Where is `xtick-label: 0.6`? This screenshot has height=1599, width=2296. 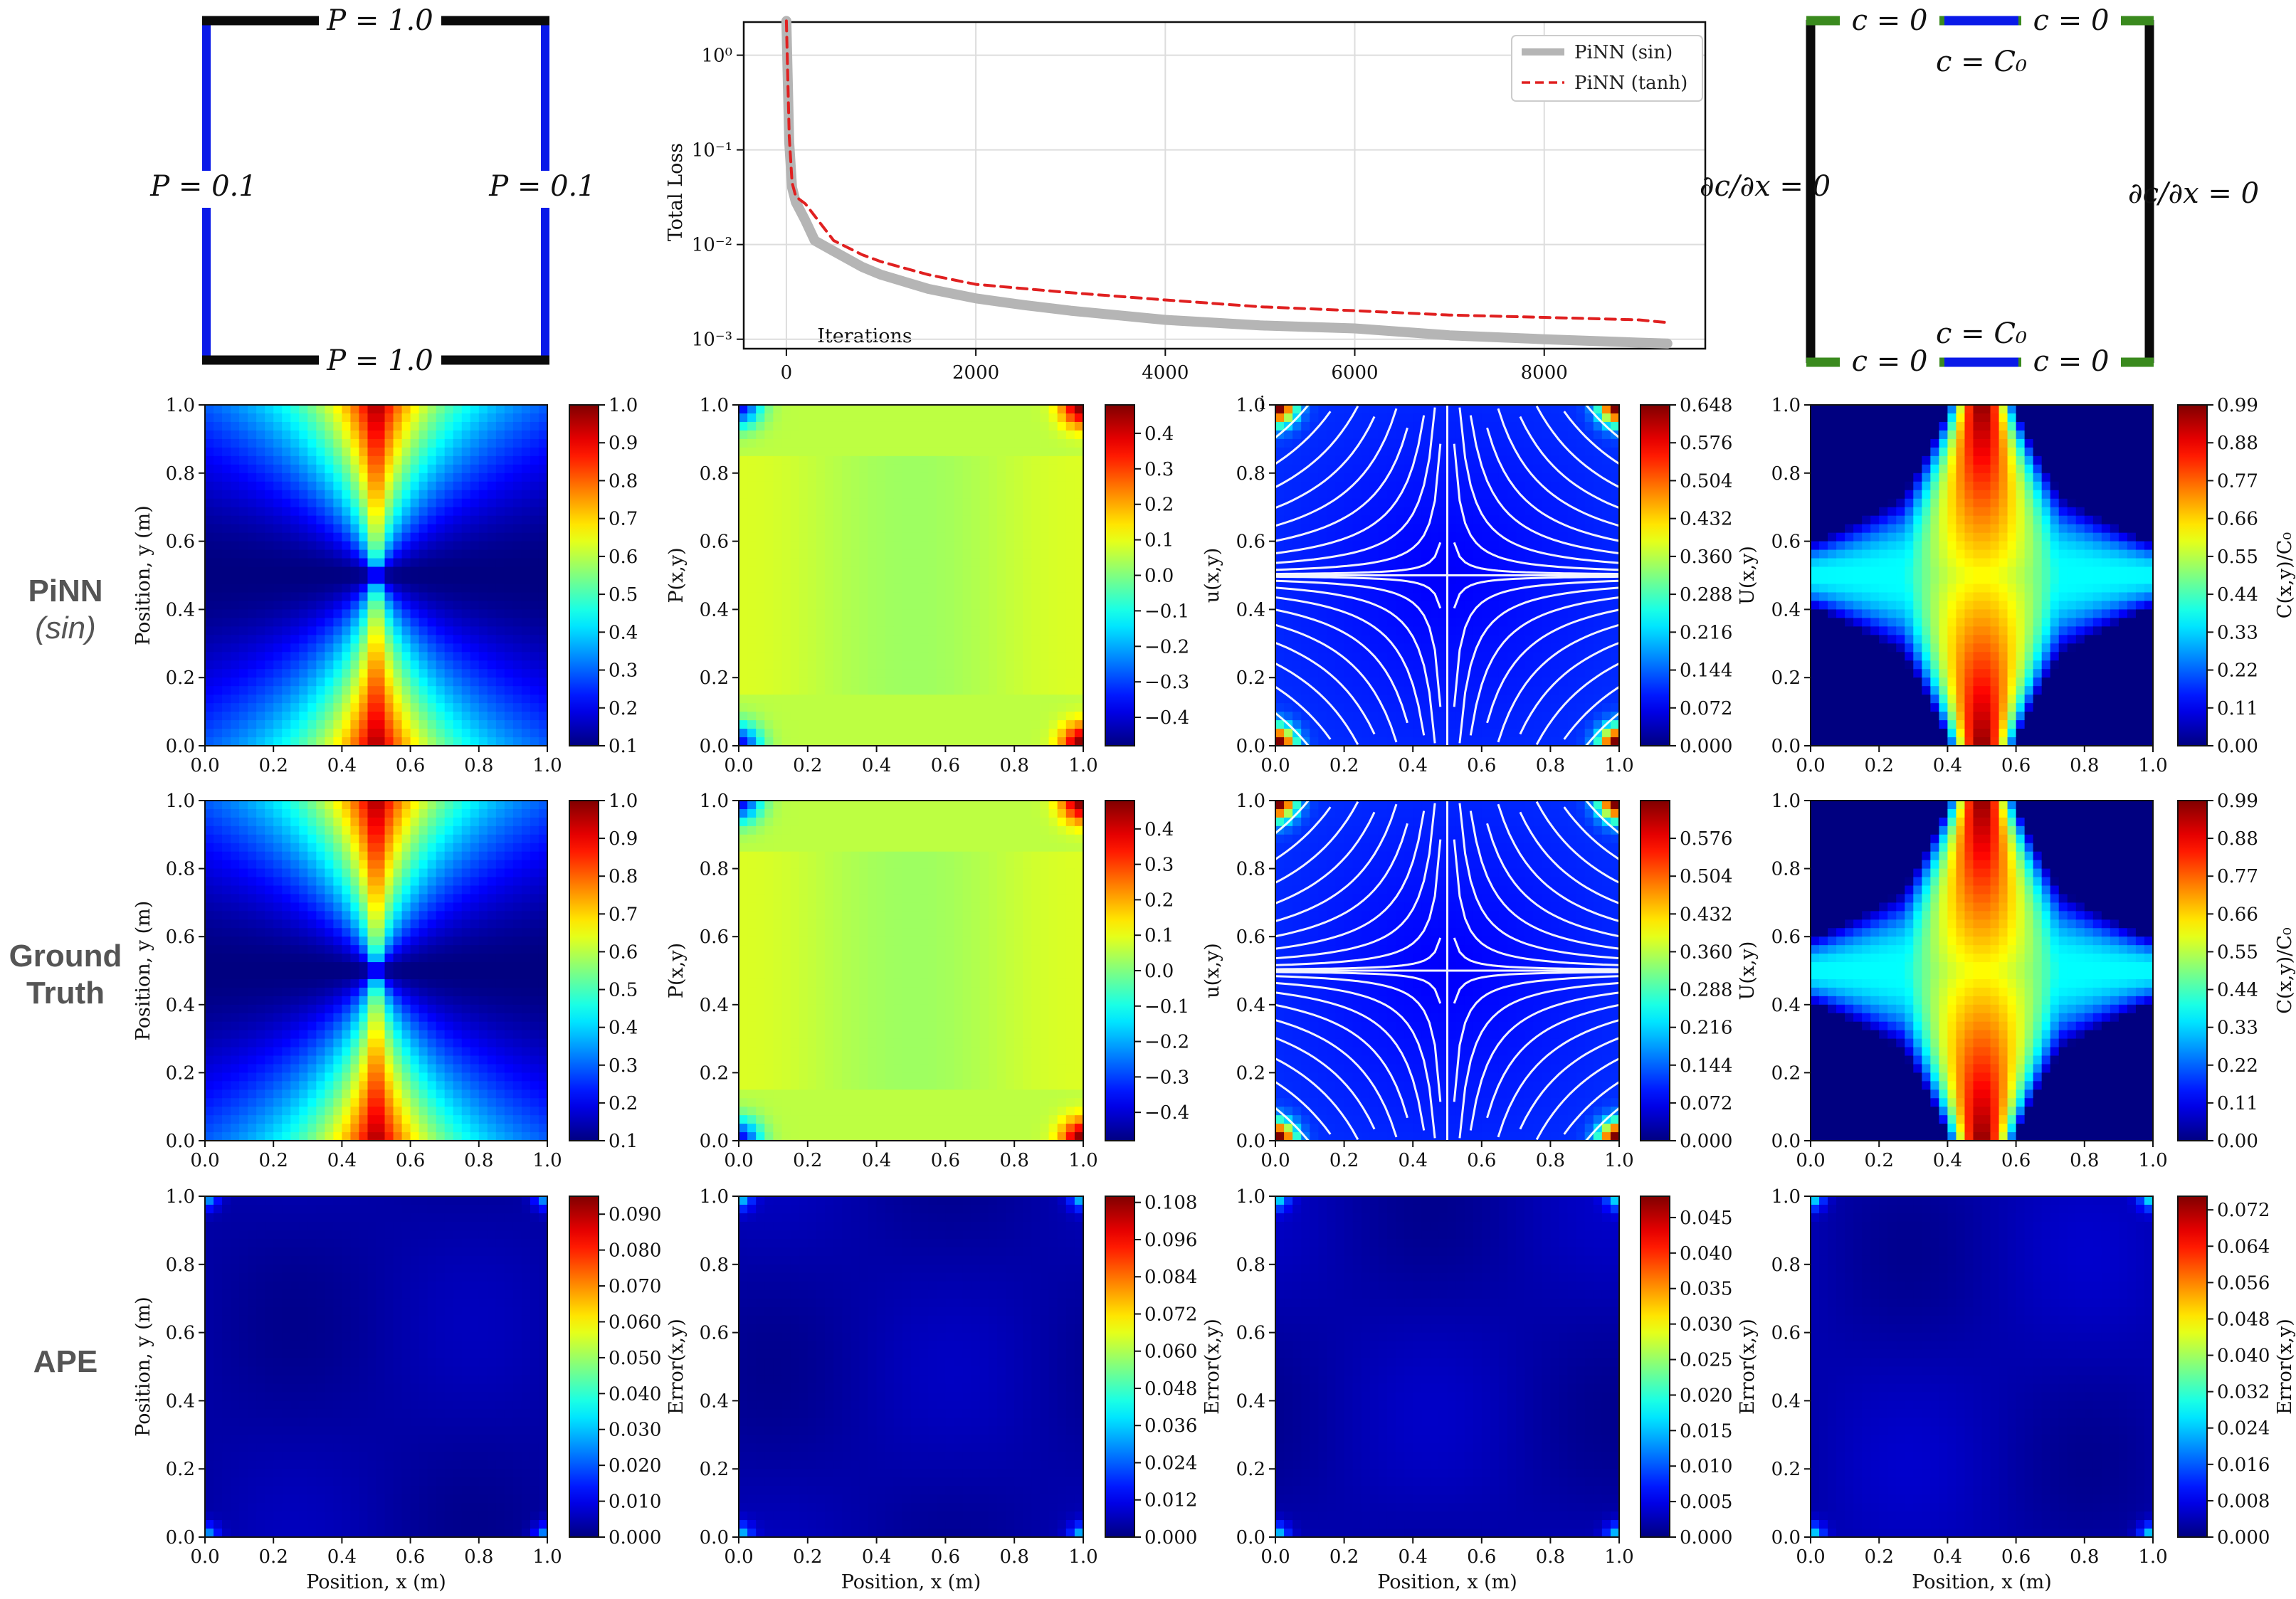 xtick-label: 0.6 is located at coordinates (945, 766).